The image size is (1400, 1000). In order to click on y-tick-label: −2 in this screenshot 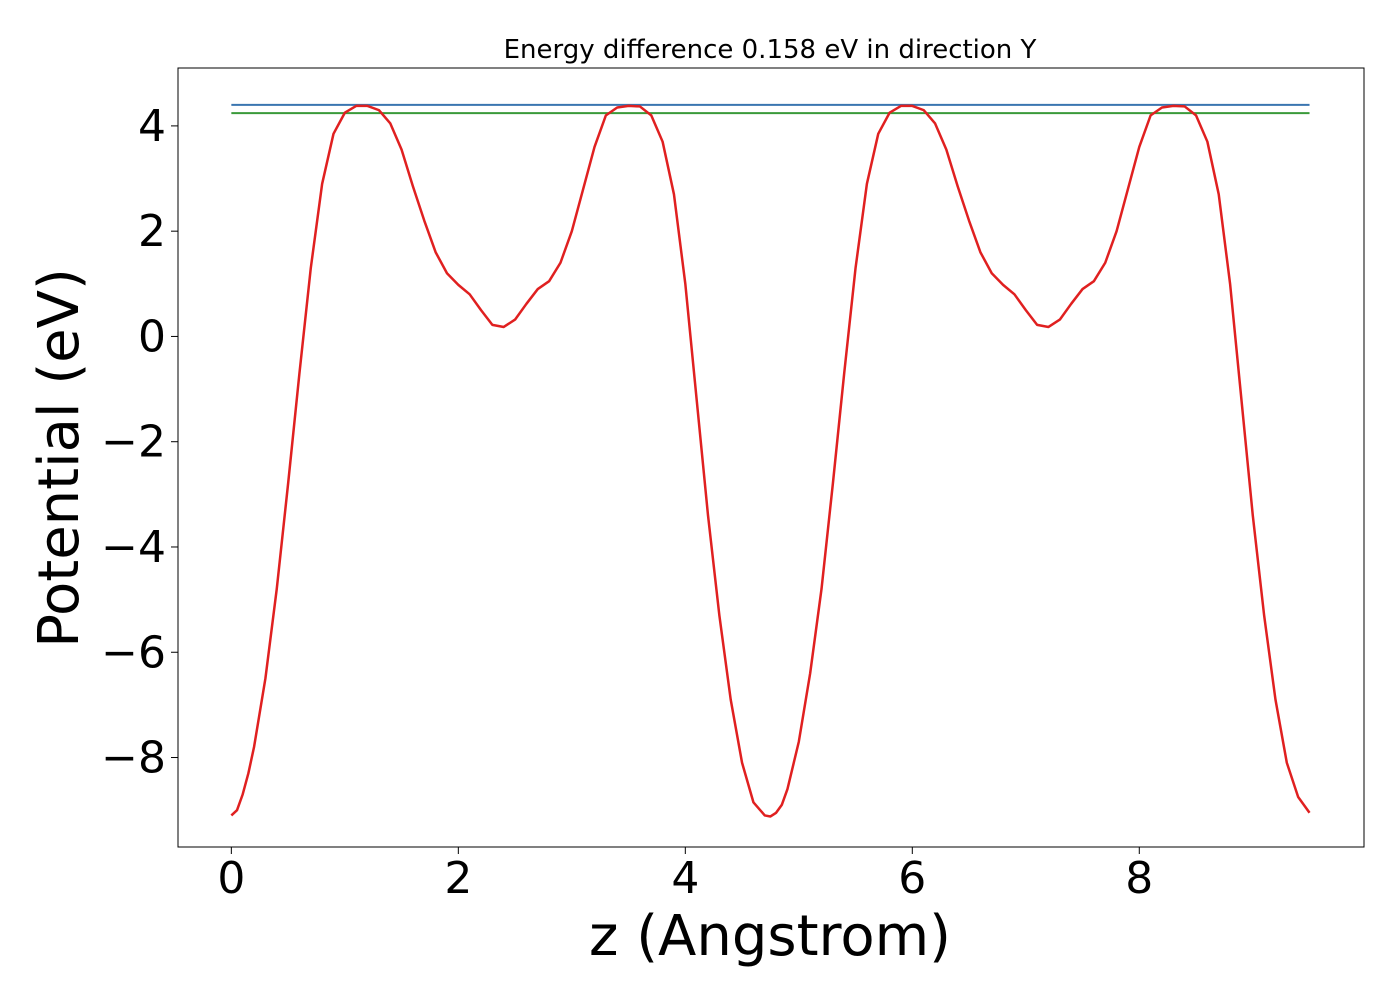, I will do `click(133, 442)`.